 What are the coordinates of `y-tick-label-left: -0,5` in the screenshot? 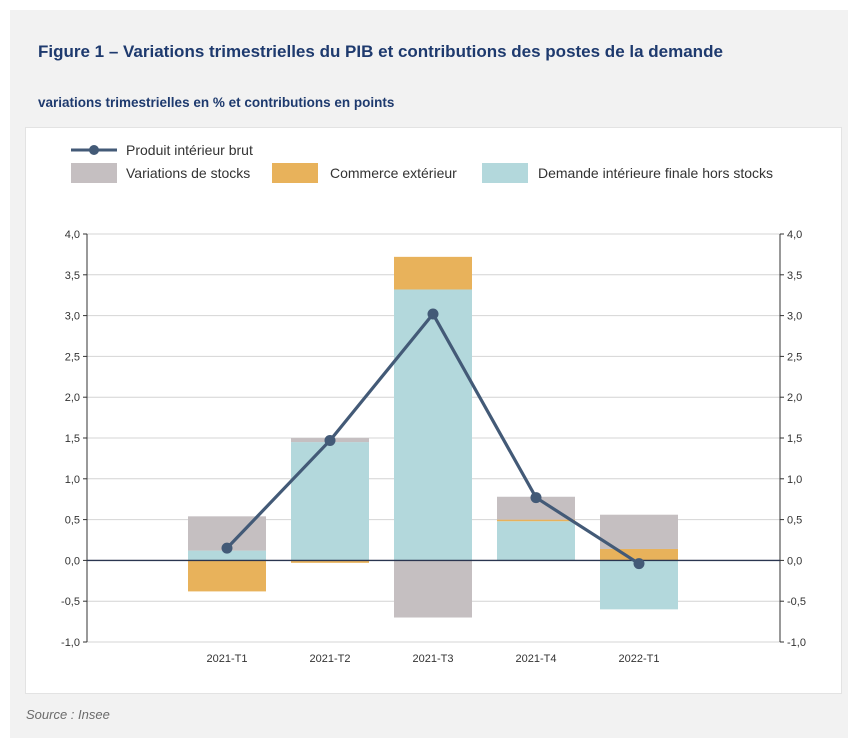 It's located at (70, 602).